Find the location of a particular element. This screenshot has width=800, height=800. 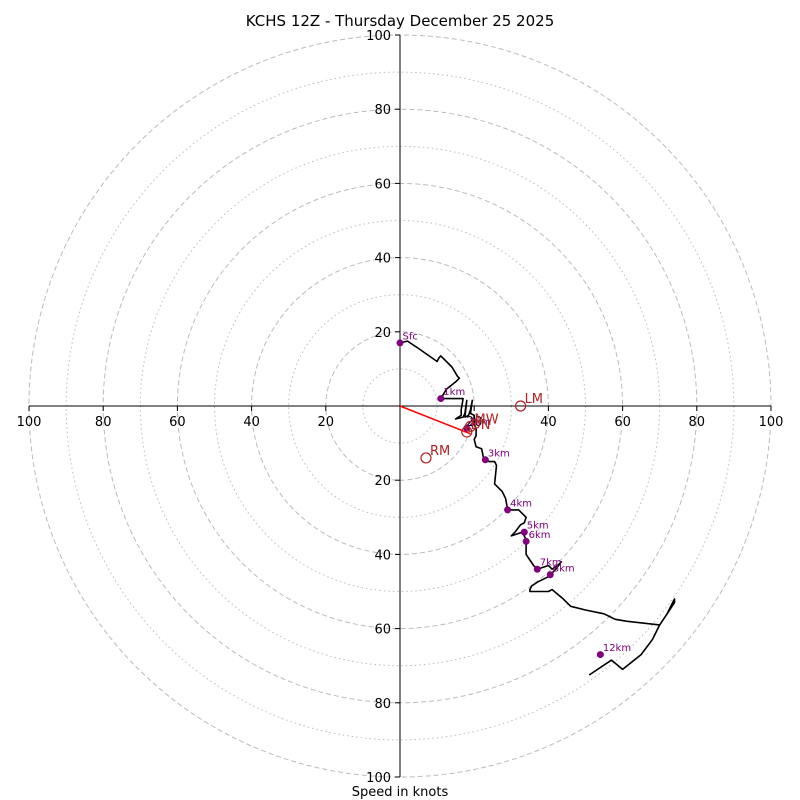

chart-title: KCHS 12Z - Thursday December 25 2025 is located at coordinates (400, 21).